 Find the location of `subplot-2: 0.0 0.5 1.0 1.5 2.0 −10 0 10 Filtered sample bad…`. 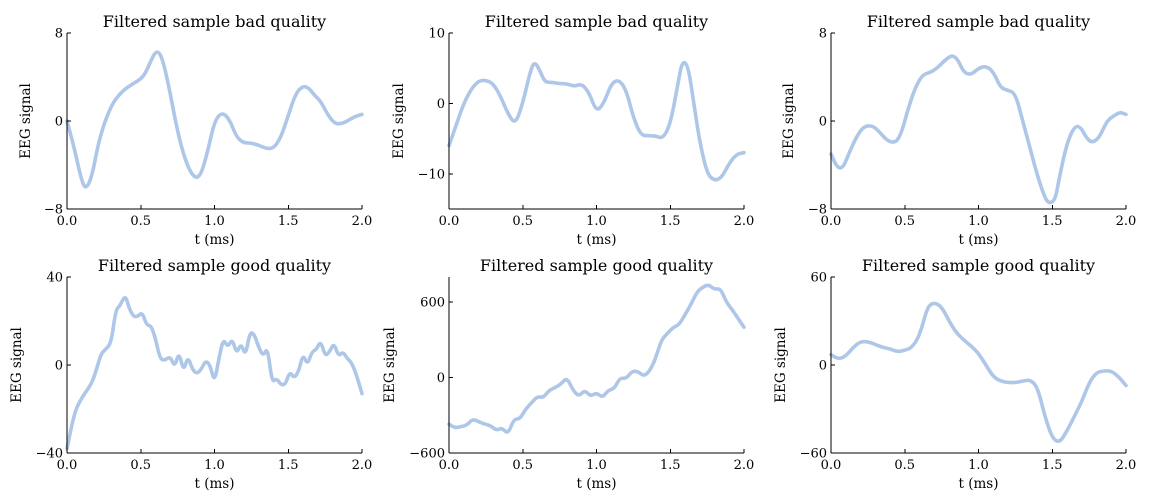

subplot-2: 0.0 0.5 1.0 1.5 2.0 −10 0 10 Filtered sample bad… is located at coordinates (572, 130).